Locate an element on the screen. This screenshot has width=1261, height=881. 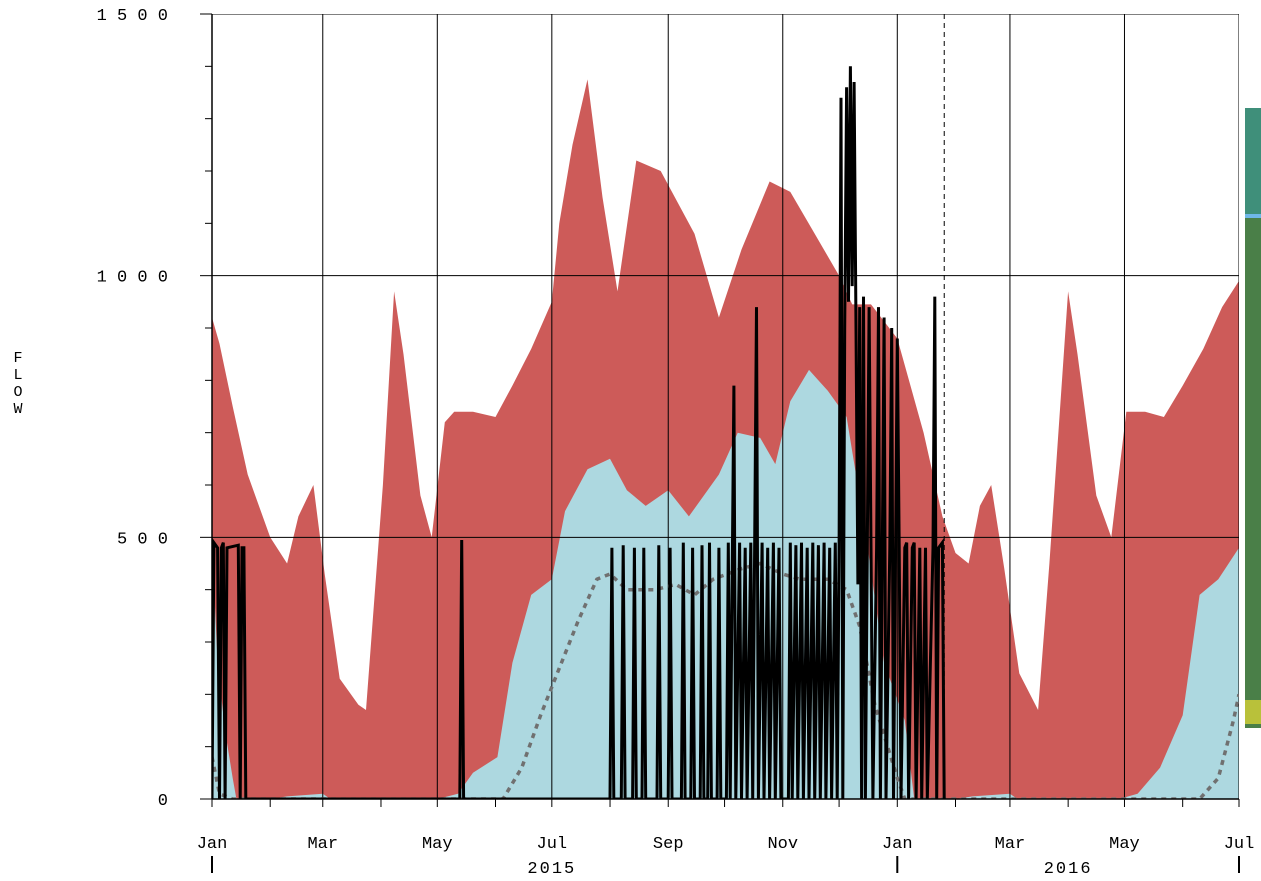
x-tick-label: Nov is located at coordinates (782, 844).